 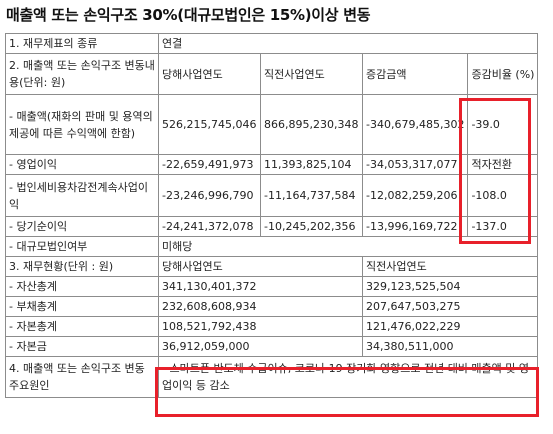 What do you see at coordinates (503, 74) in the screenshot?
I see `col-header-rate: 증감비율 (%)` at bounding box center [503, 74].